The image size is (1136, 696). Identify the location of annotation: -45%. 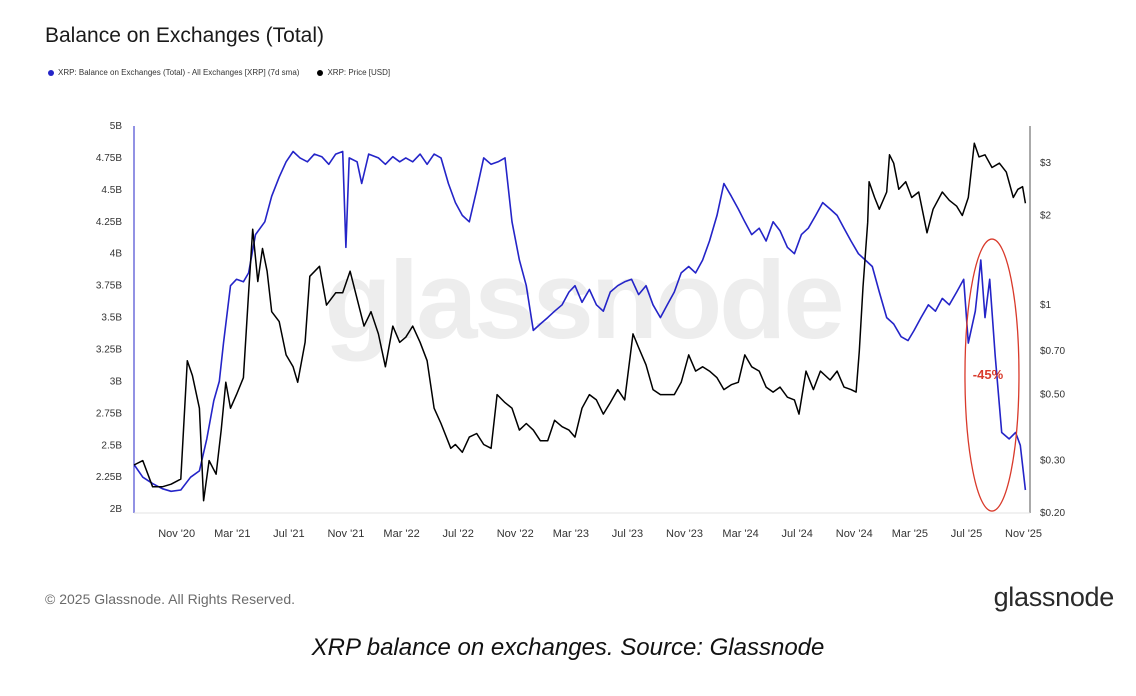
(992, 375).